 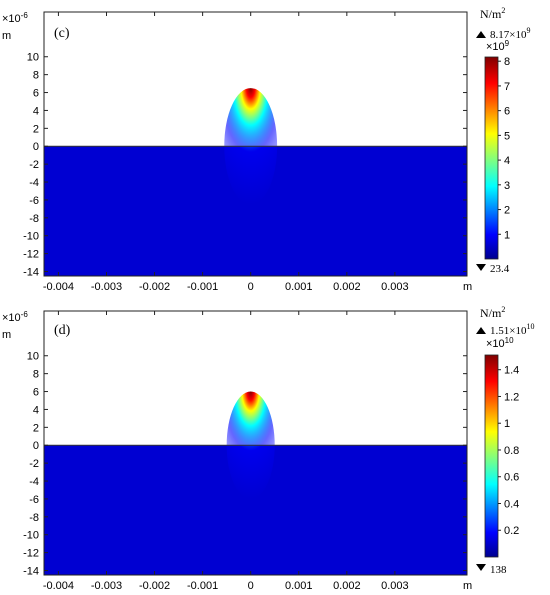 What do you see at coordinates (507, 62) in the screenshot?
I see `colorbar-tick-label: 8` at bounding box center [507, 62].